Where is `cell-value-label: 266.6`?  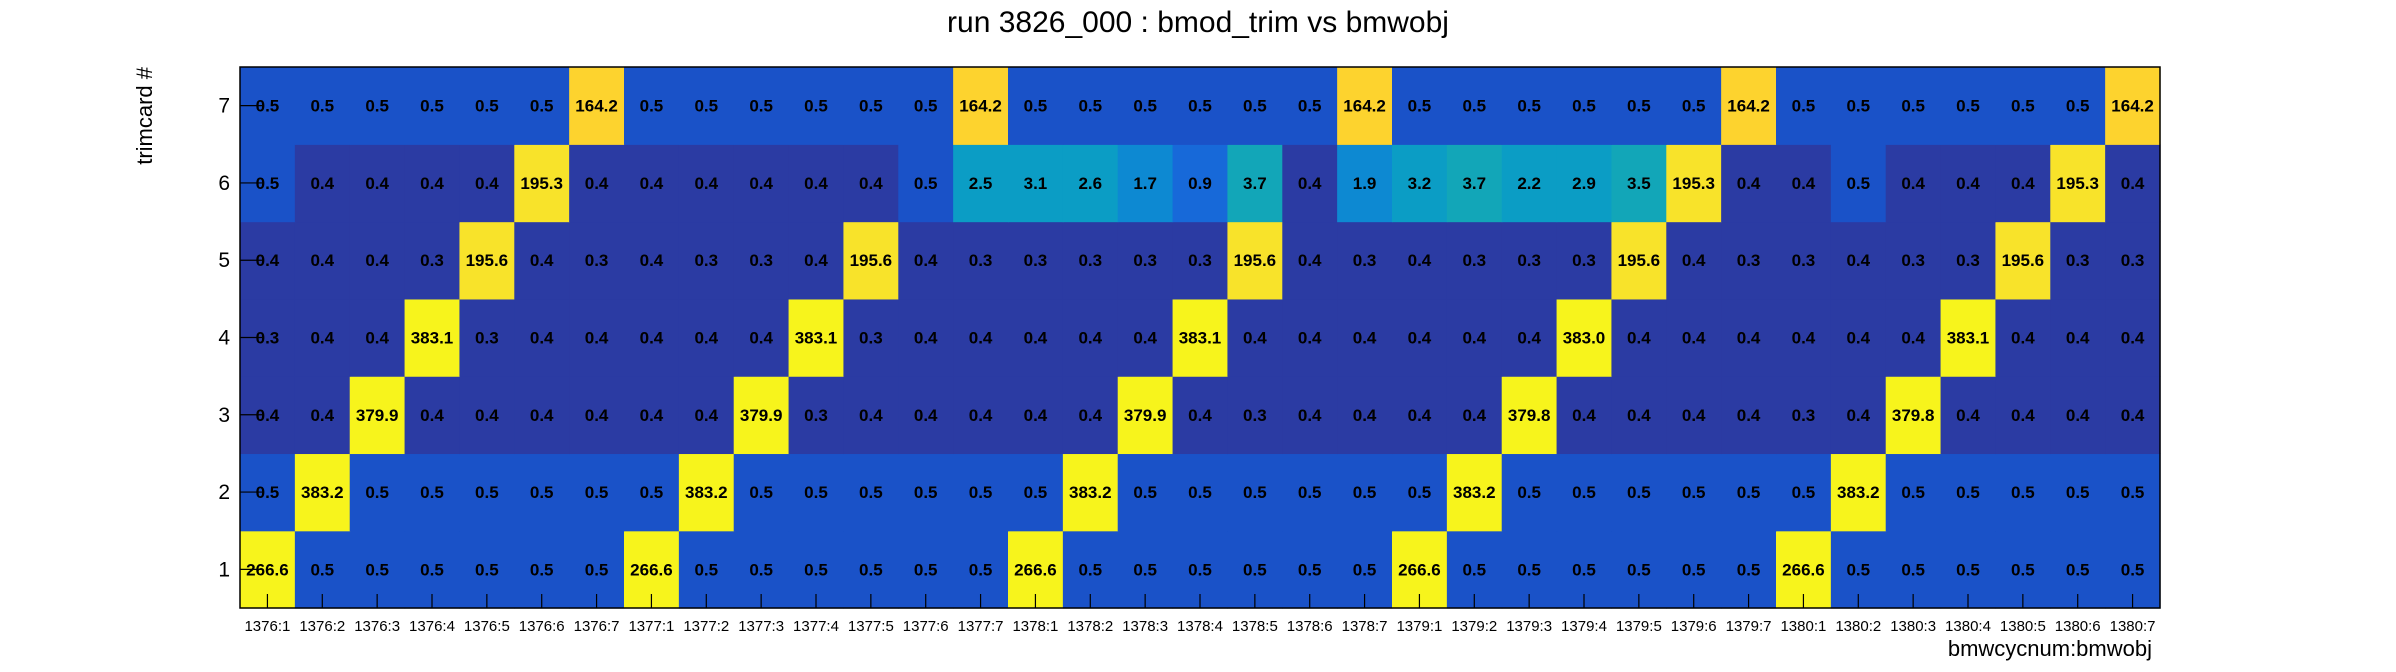
cell-value-label: 266.6 is located at coordinates (1035, 569).